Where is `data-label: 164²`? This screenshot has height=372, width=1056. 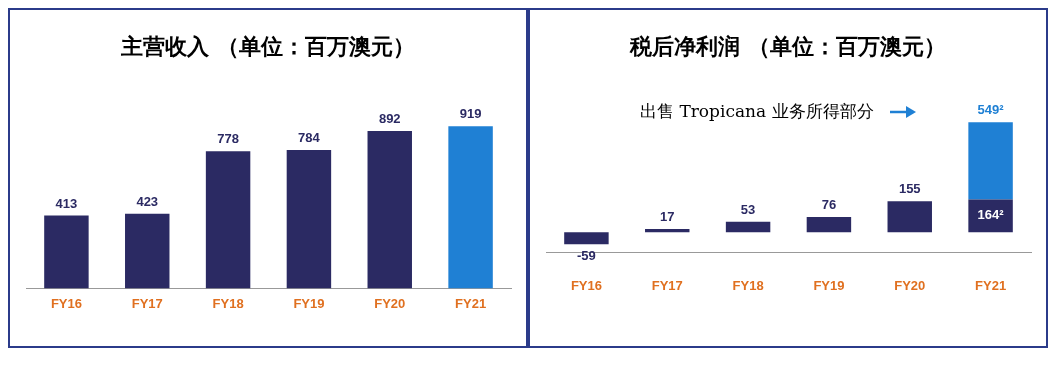 data-label: 164² is located at coordinates (991, 214).